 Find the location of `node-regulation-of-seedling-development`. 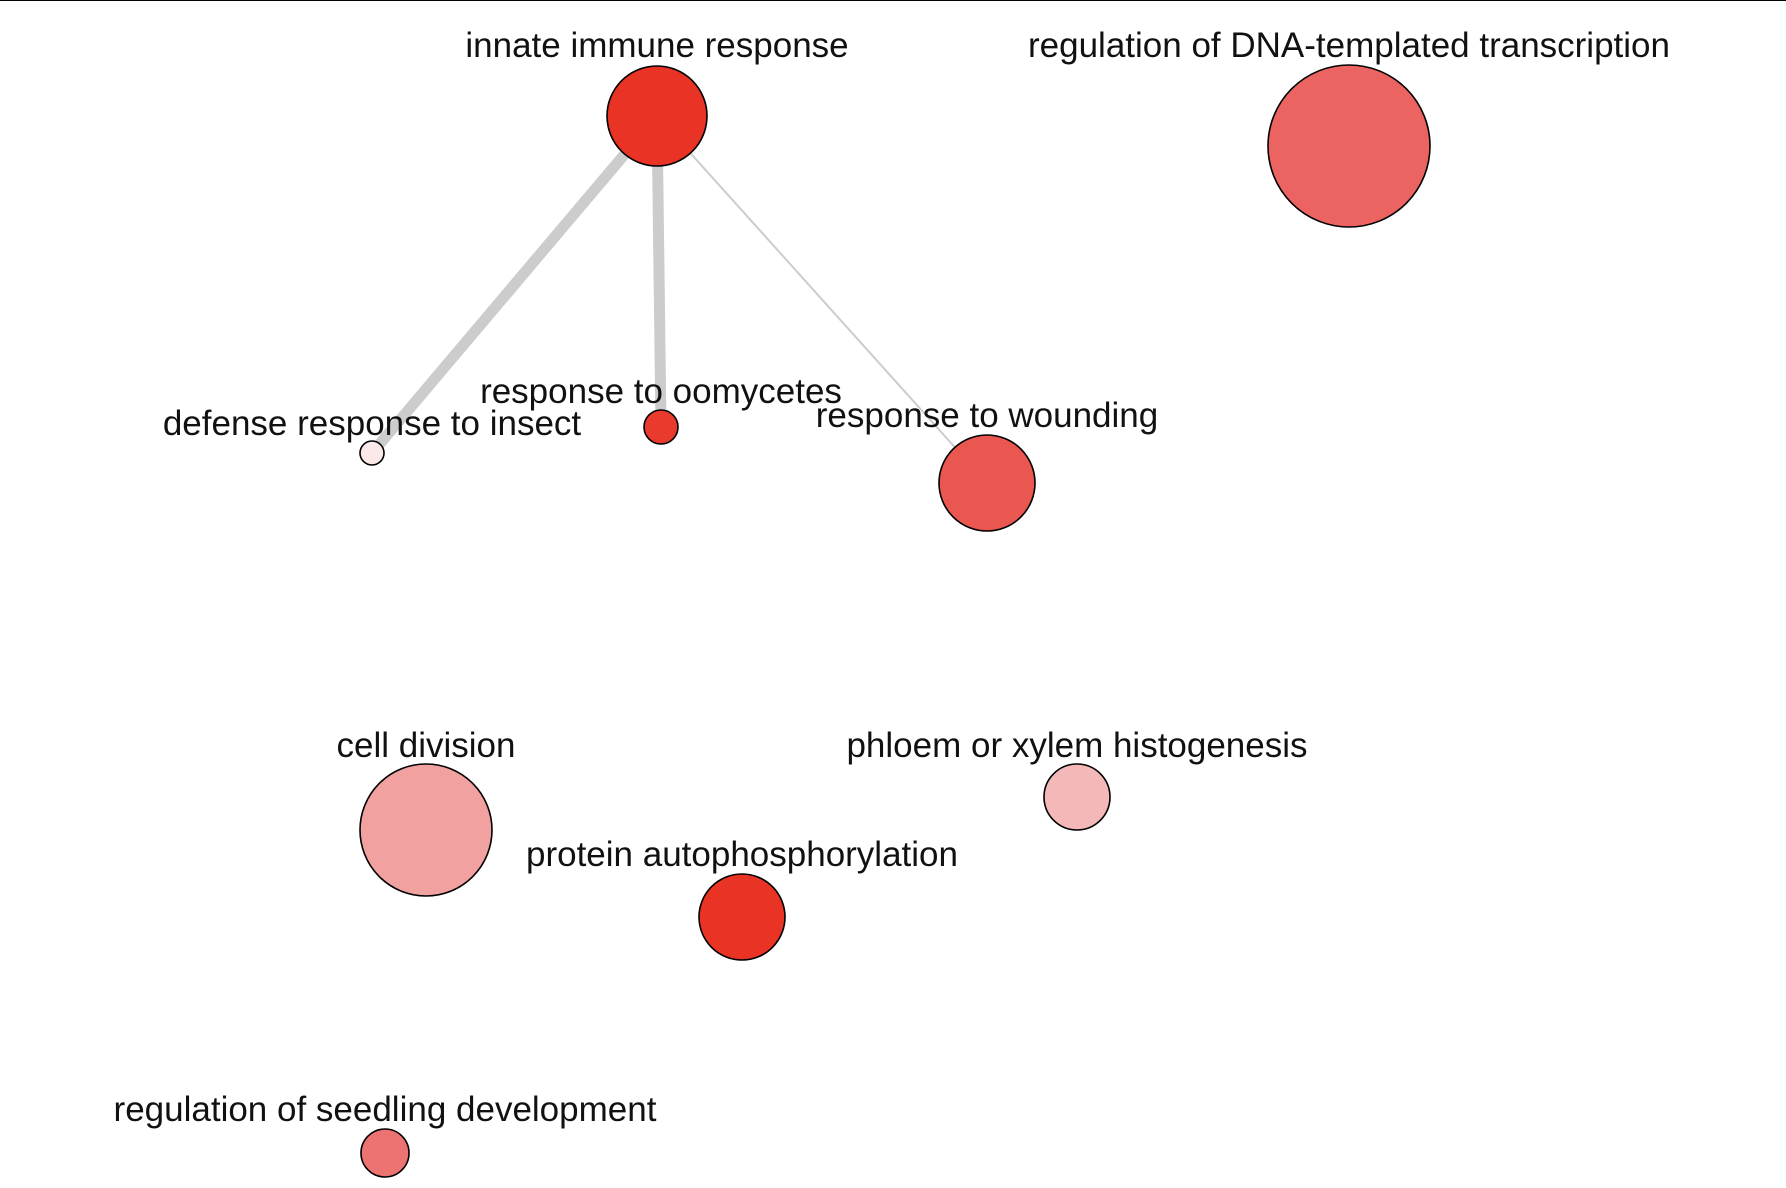

node-regulation-of-seedling-development is located at coordinates (385, 1153).